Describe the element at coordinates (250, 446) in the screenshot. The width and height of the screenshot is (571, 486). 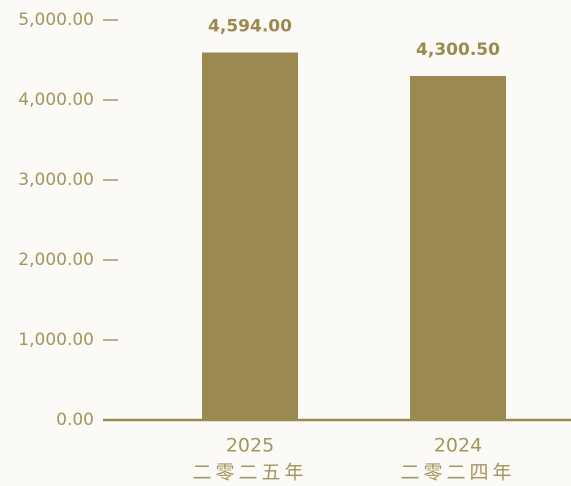
I see `x-tick-label: 2025` at that location.